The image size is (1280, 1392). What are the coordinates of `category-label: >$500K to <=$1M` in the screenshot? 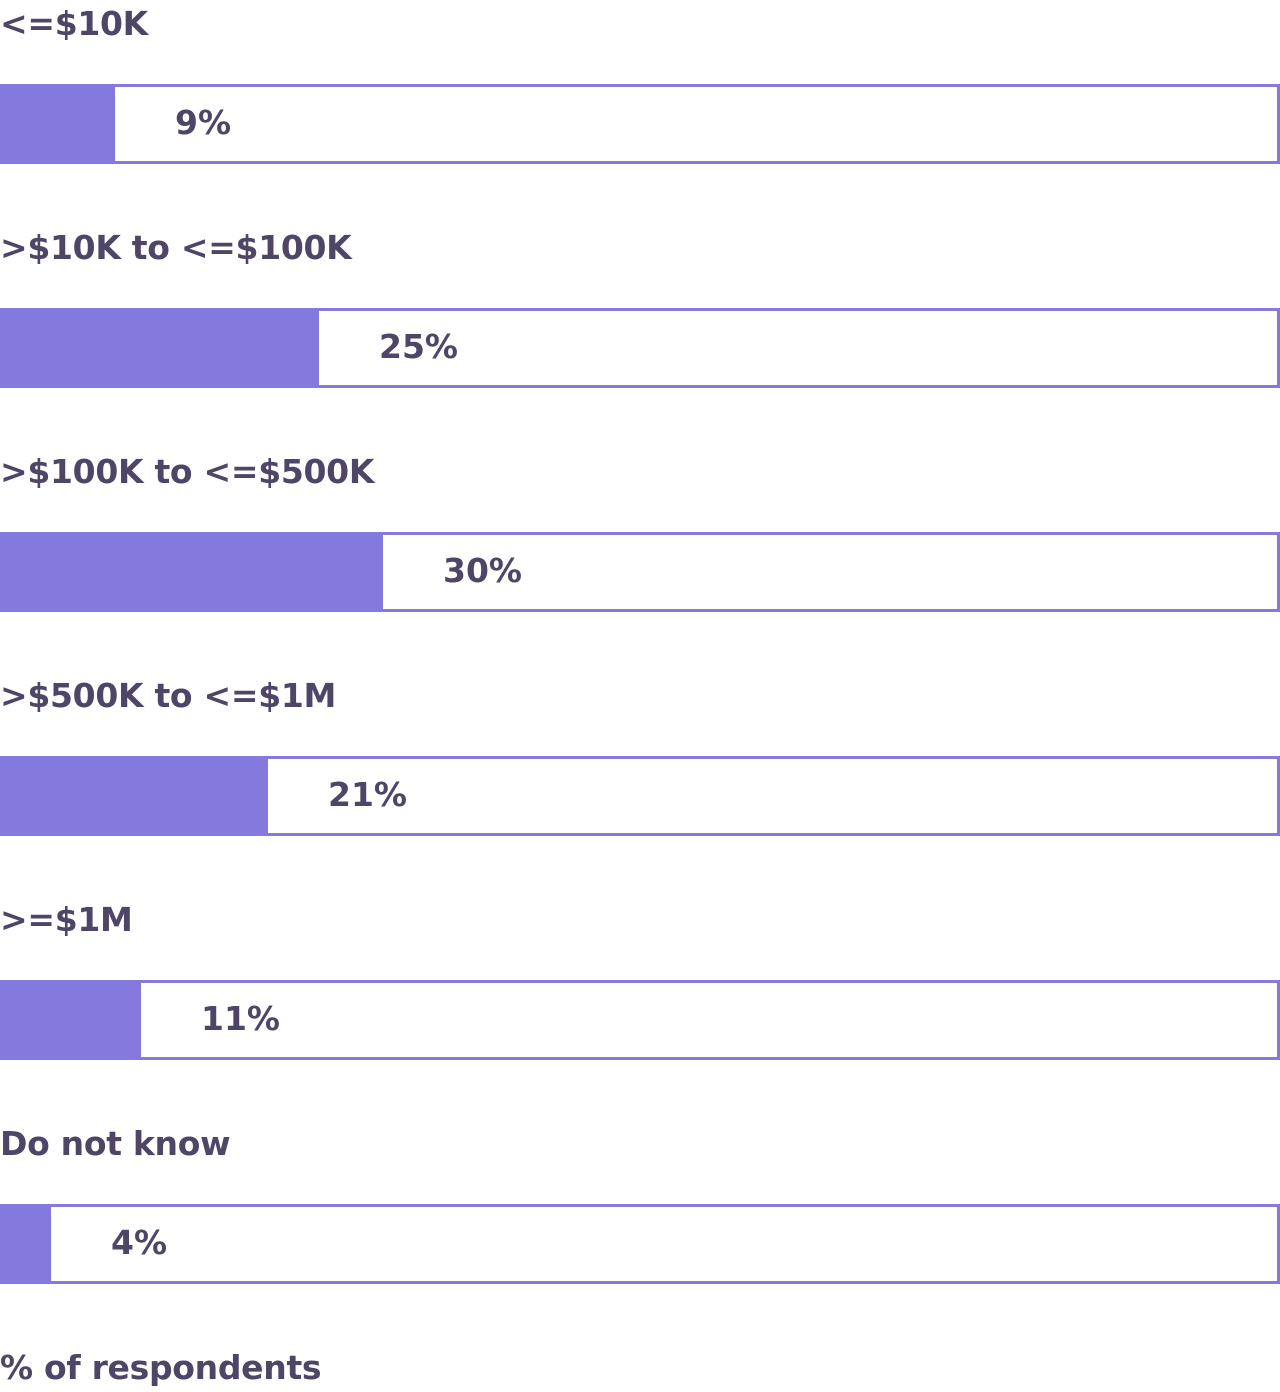 It's located at (168, 695).